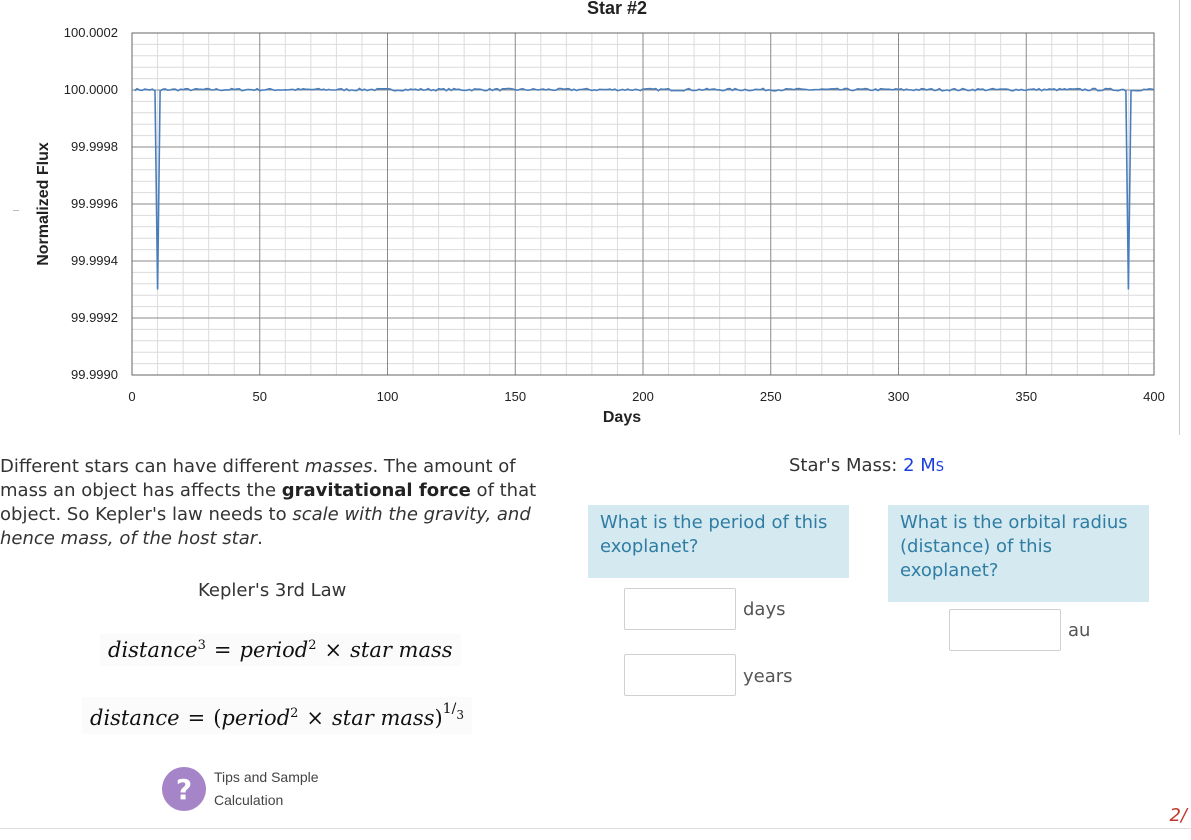  What do you see at coordinates (718, 541) in the screenshot?
I see `period-question: What is the period of this exoplanet?` at bounding box center [718, 541].